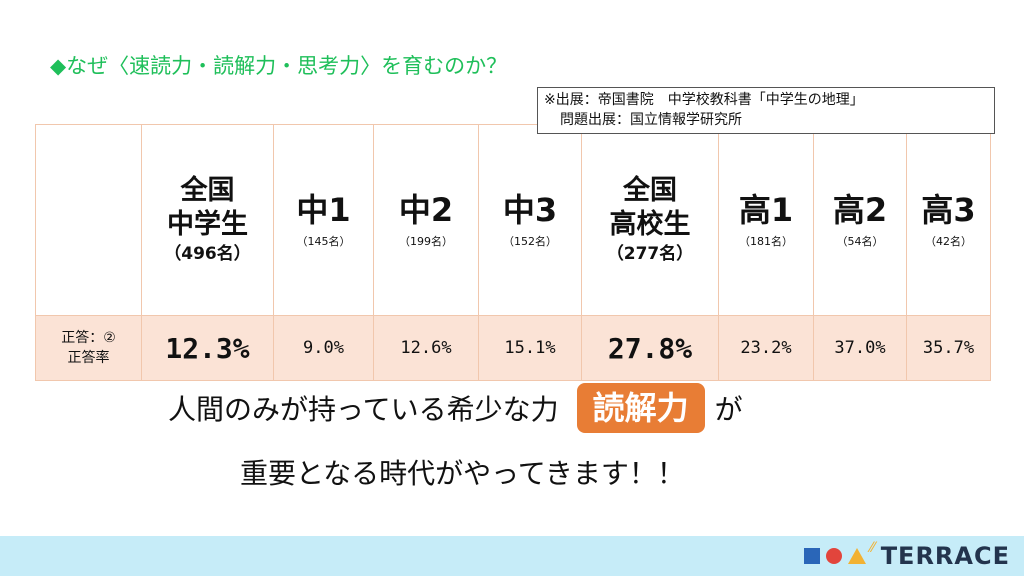  What do you see at coordinates (860, 220) in the screenshot?
I see `col-hs2: 高2 （54名）` at bounding box center [860, 220].